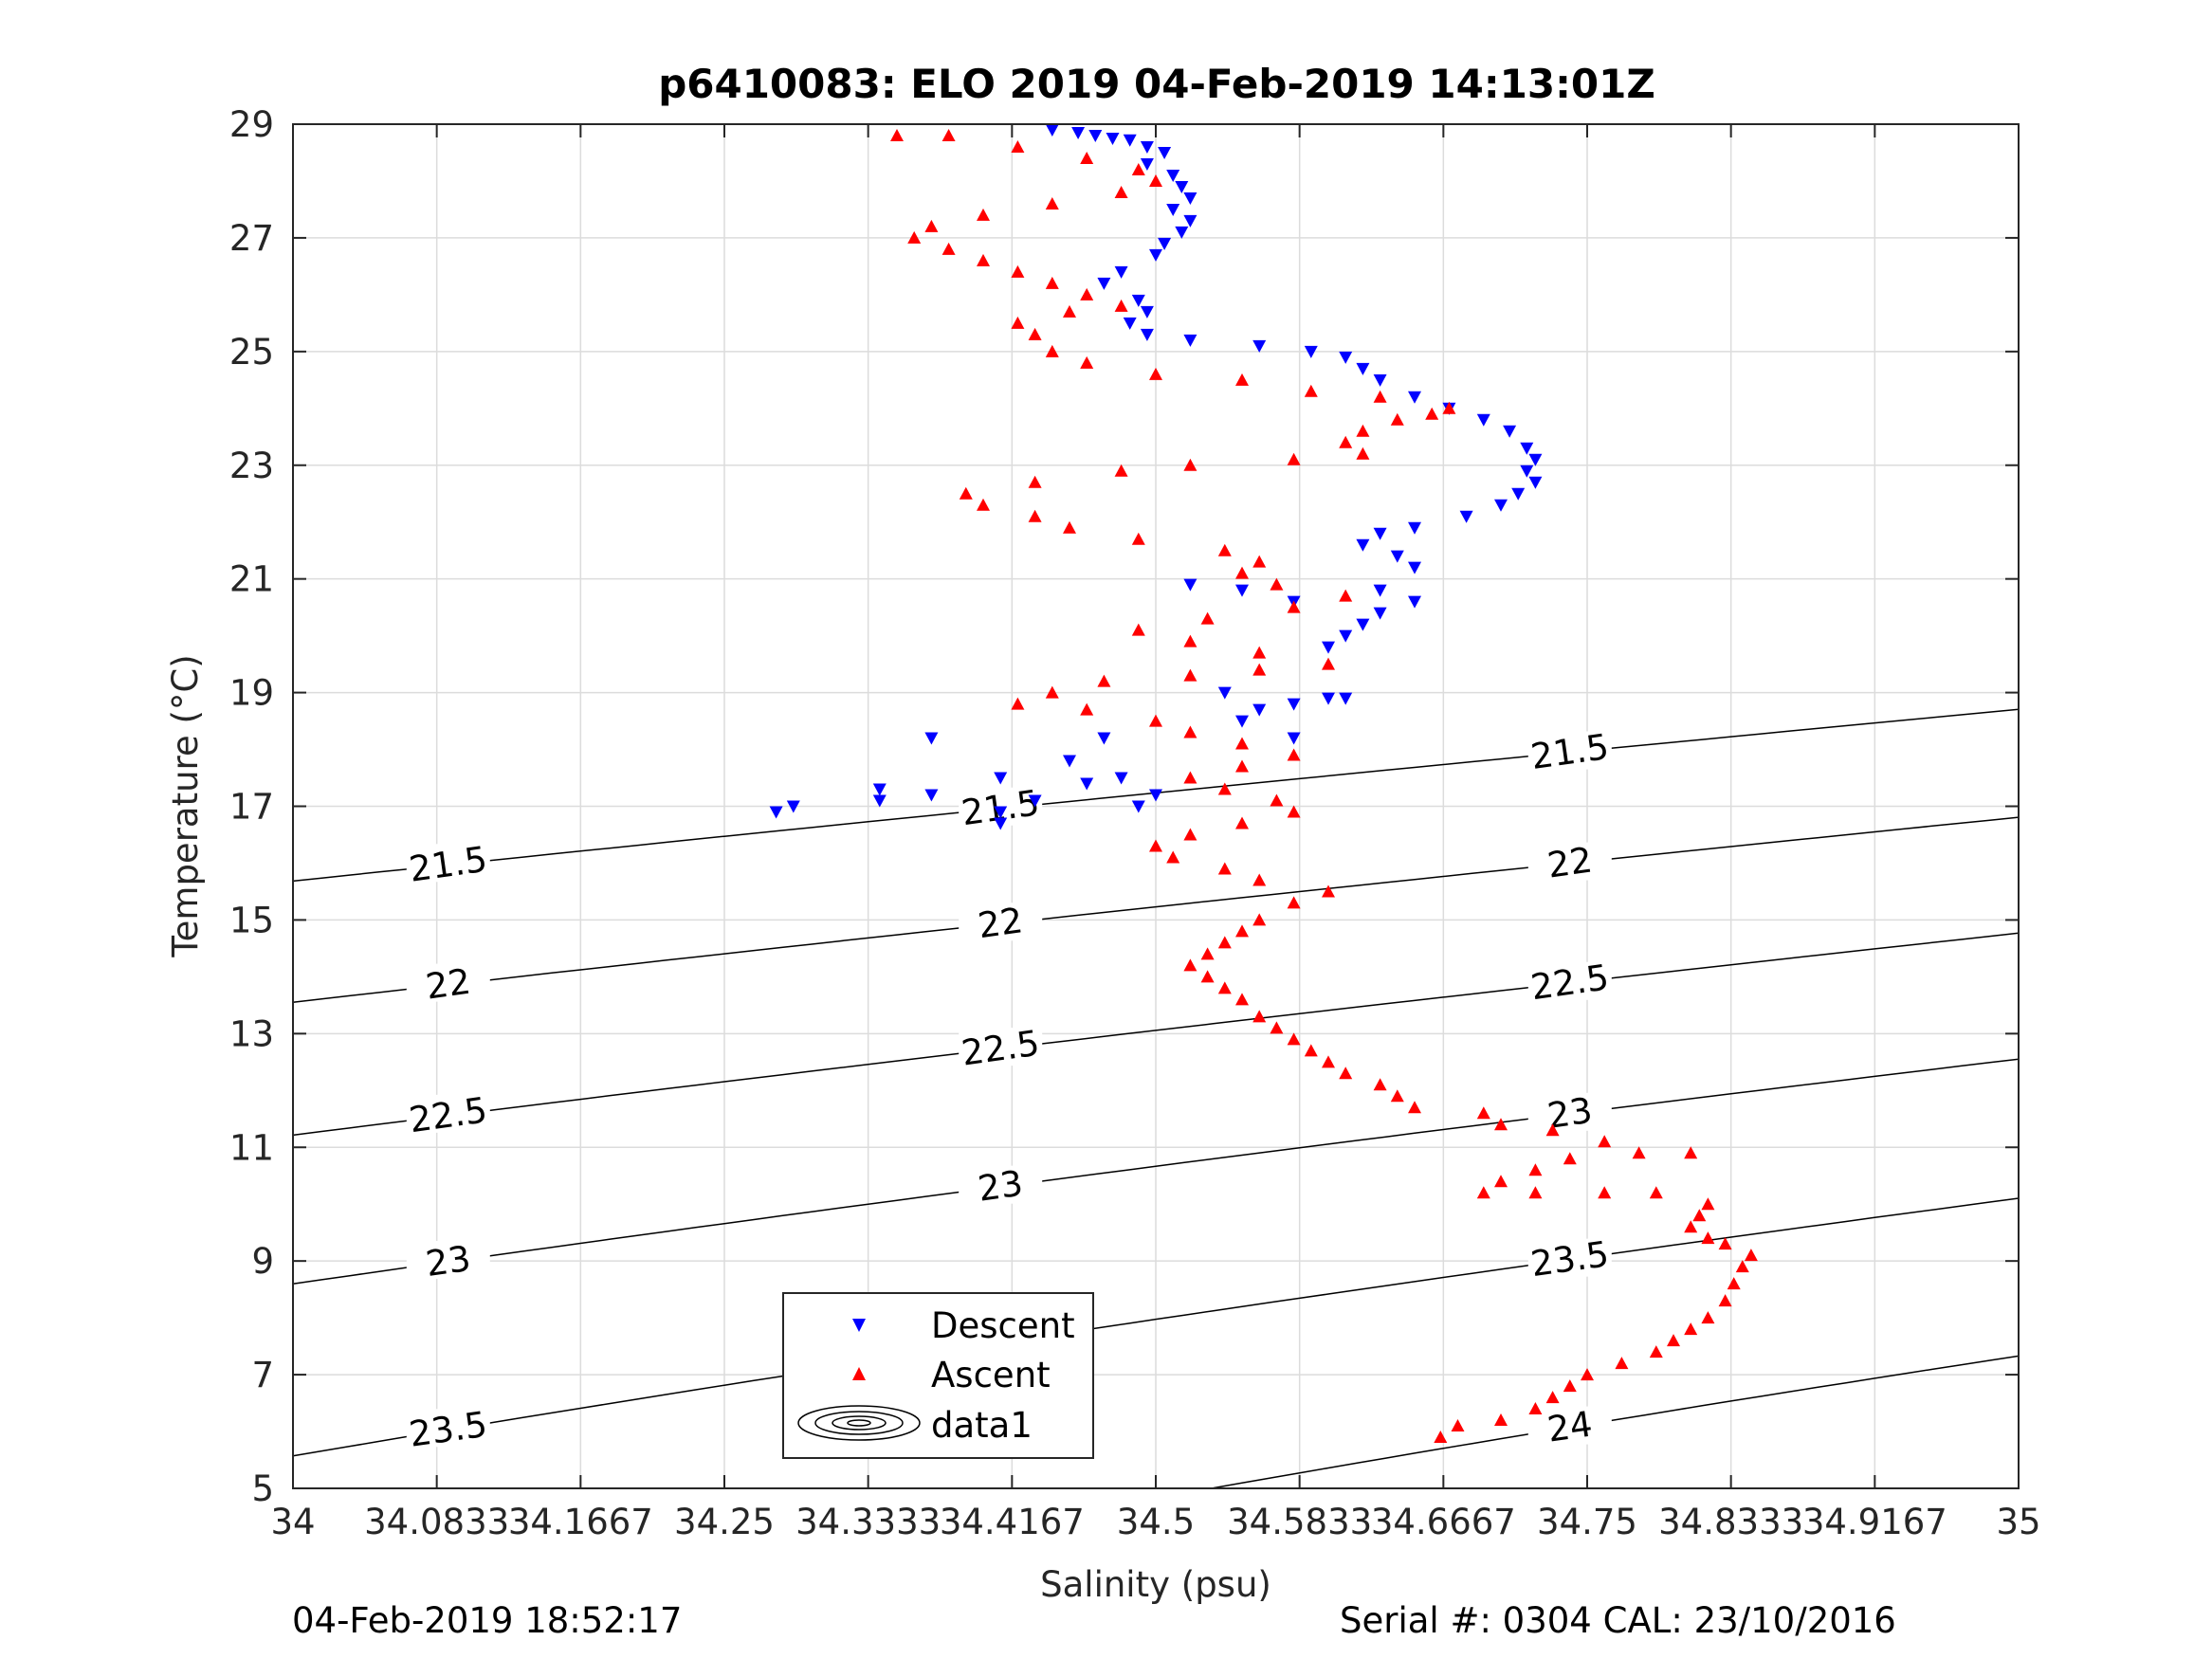 Image resolution: width=2212 pixels, height=1659 pixels. Describe the element at coordinates (1012, 1522) in the screenshot. I see `x-tick-label: 34.4167` at that location.